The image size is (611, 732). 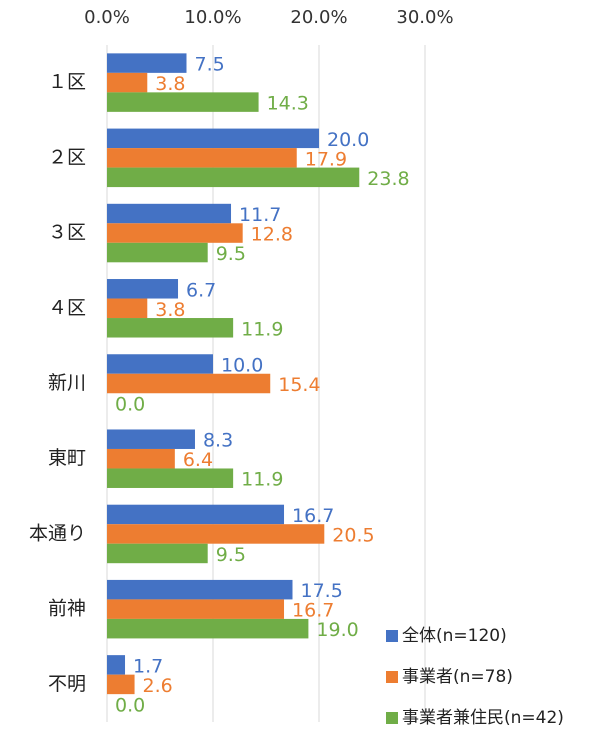 What do you see at coordinates (288, 104) in the screenshot?
I see `data-label: 14.3` at bounding box center [288, 104].